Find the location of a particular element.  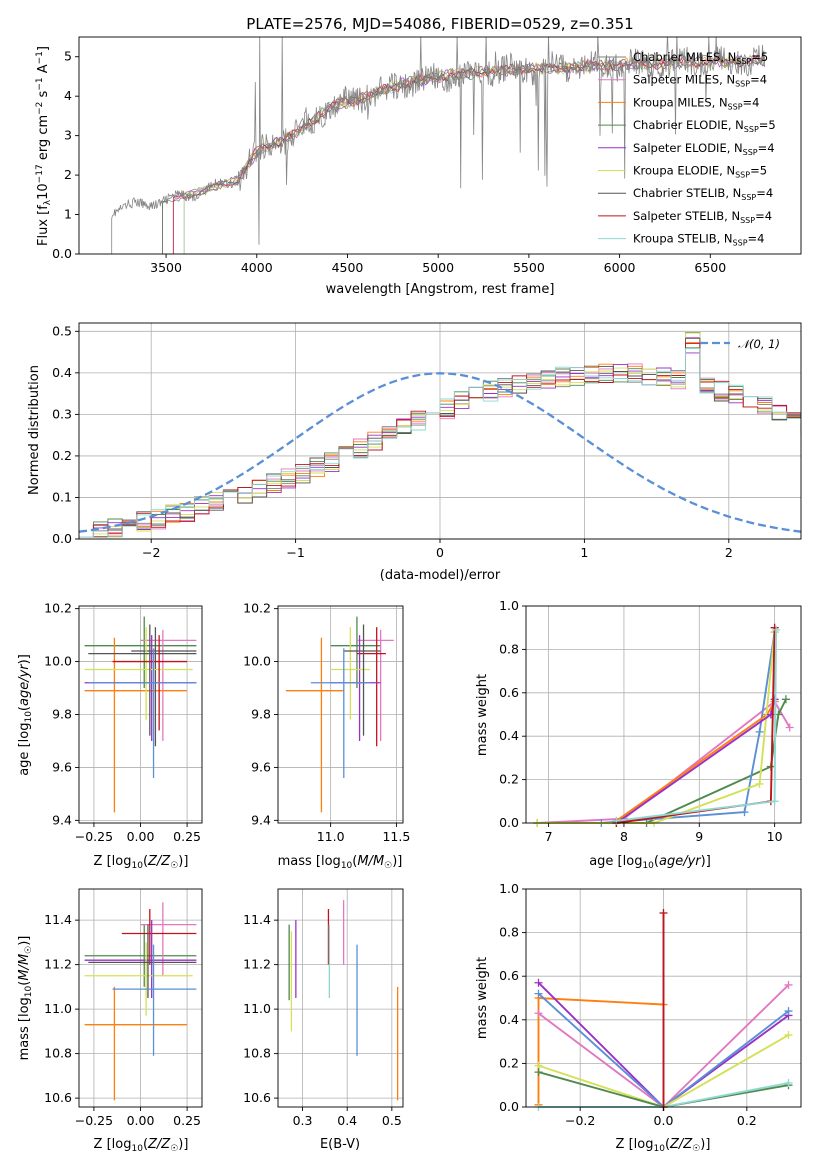

y-tick-label: 0.3 is located at coordinates (62, 413).